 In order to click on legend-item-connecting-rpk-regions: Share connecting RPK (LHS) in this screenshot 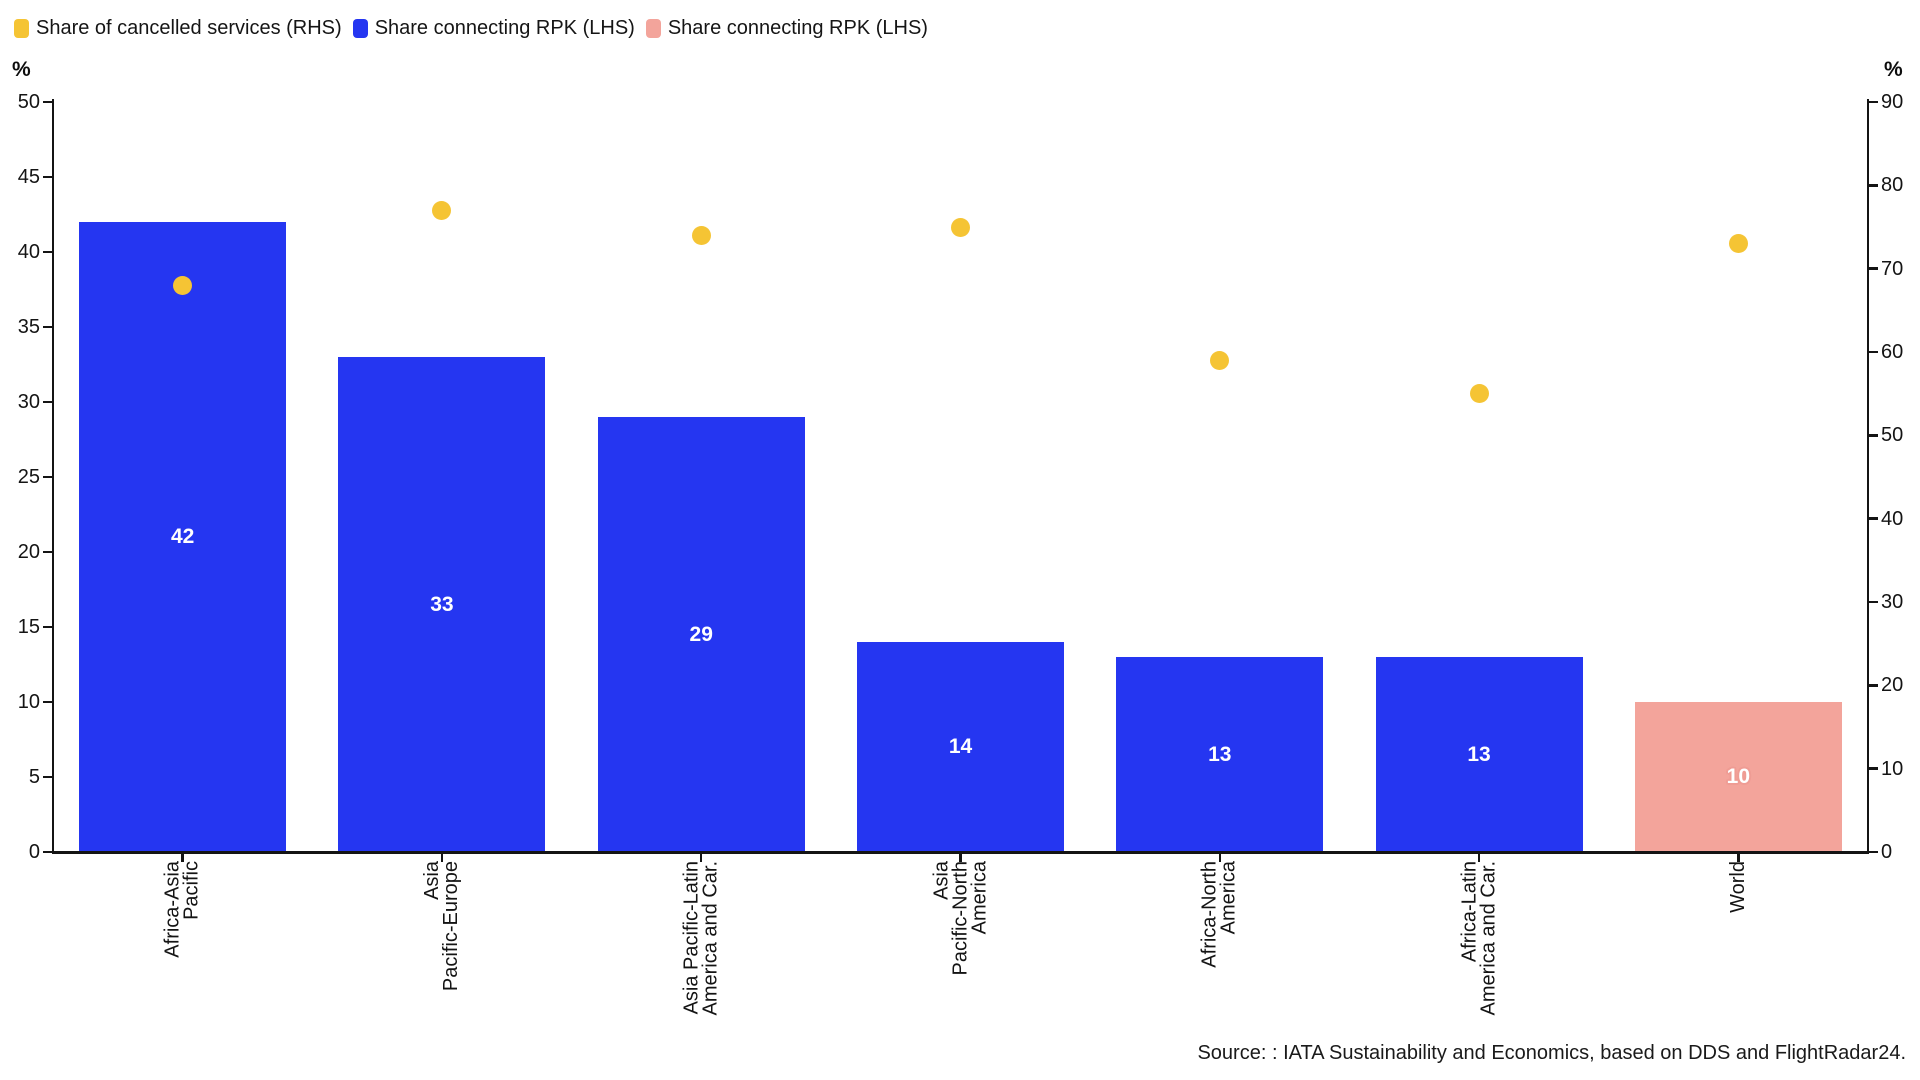, I will do `click(493, 28)`.